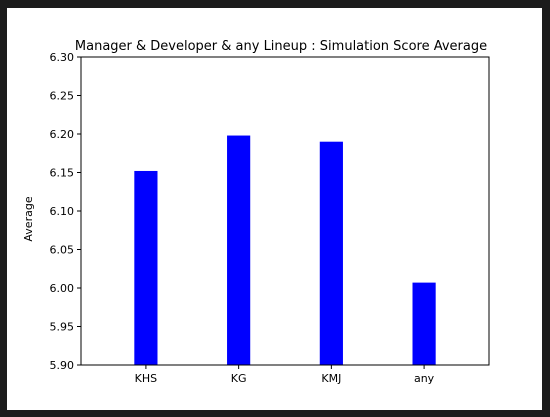 The image size is (550, 417). Describe the element at coordinates (146, 378) in the screenshot. I see `x-tick-label: KHS` at that location.